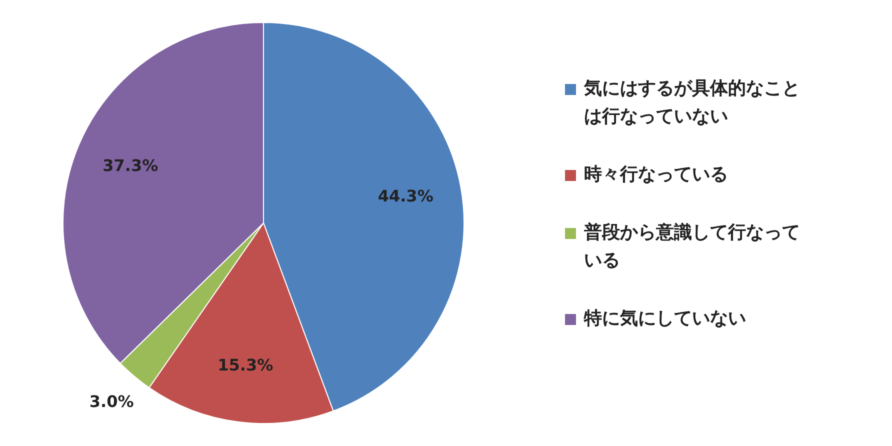 The width and height of the screenshot is (892, 446). What do you see at coordinates (406, 196) in the screenshot?
I see `data-label: 44.3%` at bounding box center [406, 196].